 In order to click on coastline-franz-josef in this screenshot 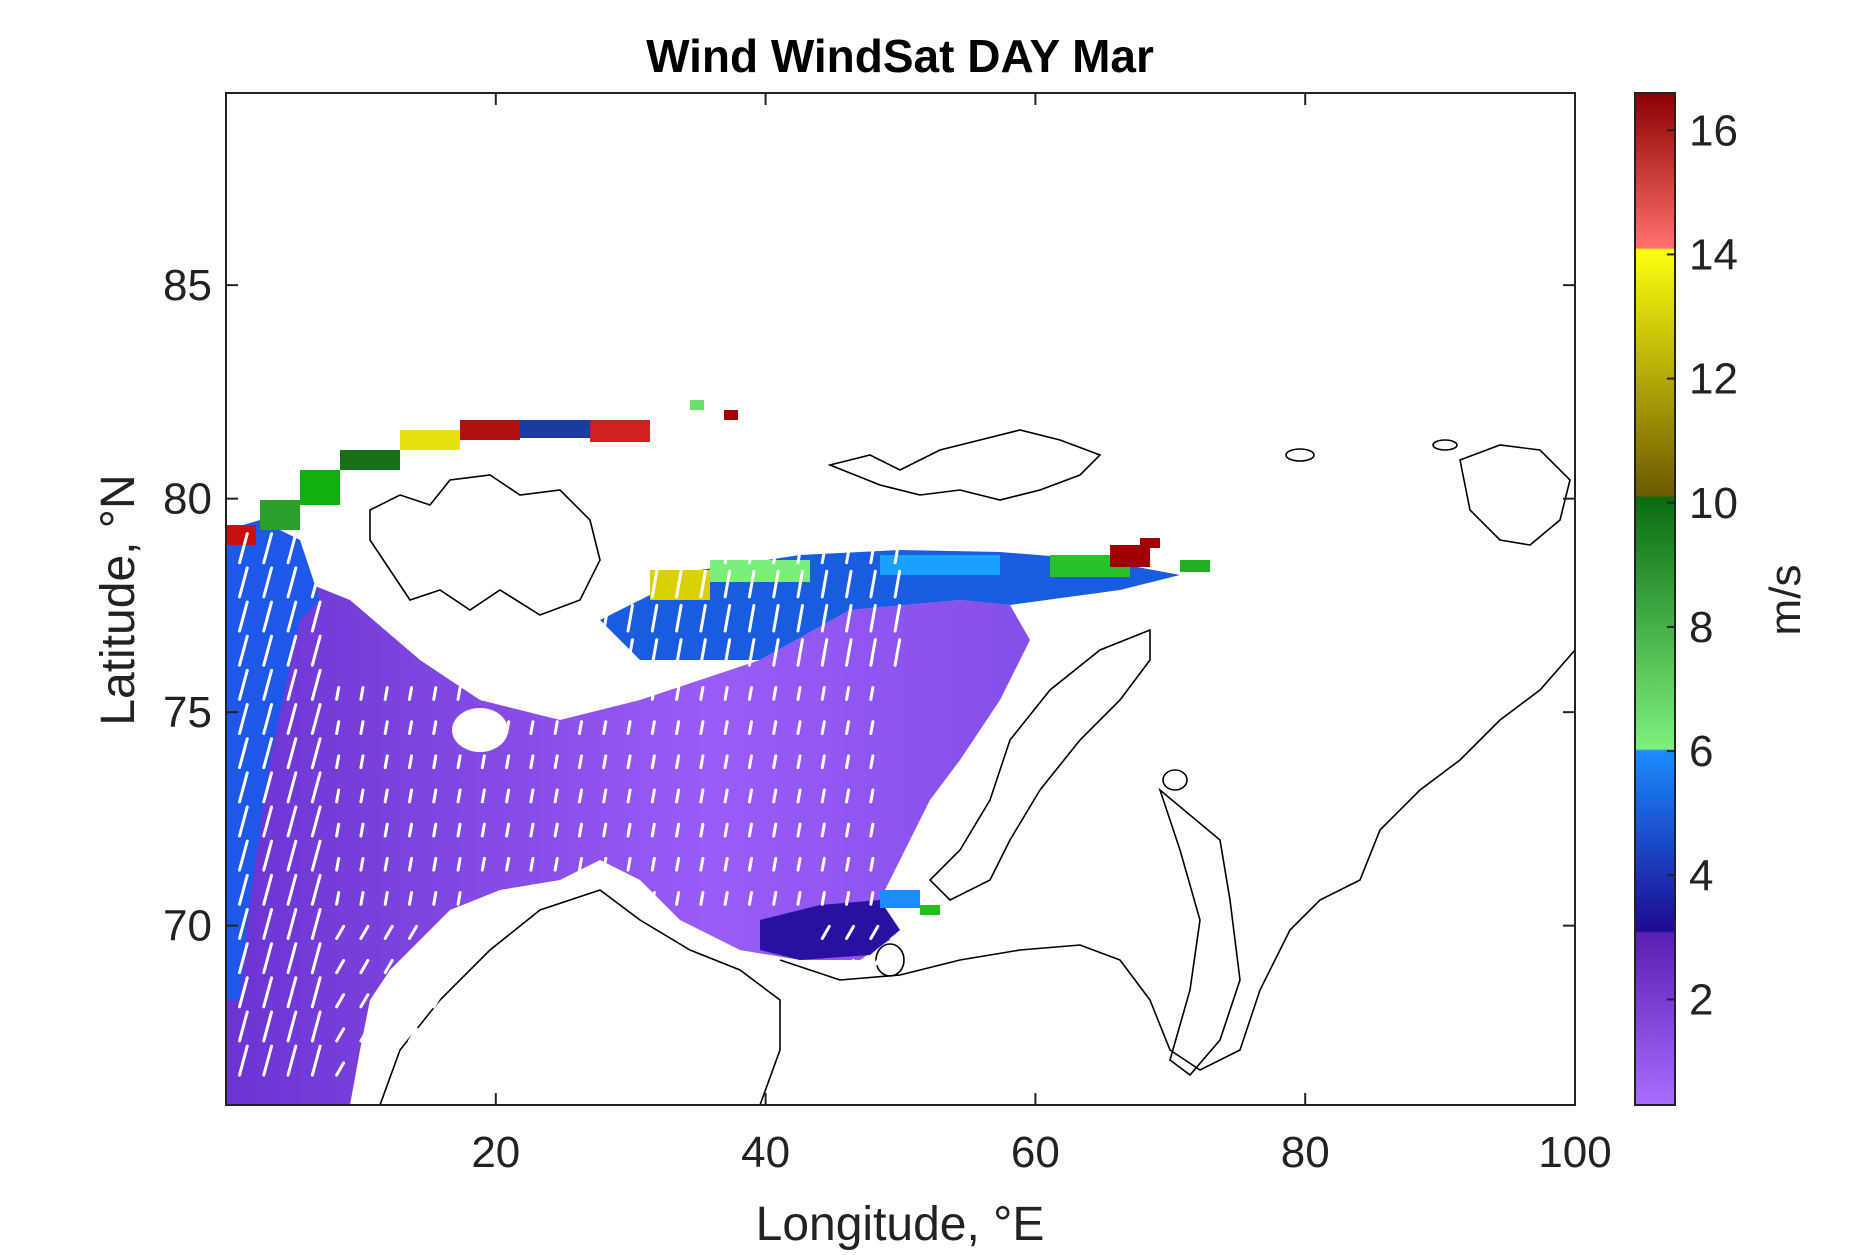, I will do `click(964, 465)`.